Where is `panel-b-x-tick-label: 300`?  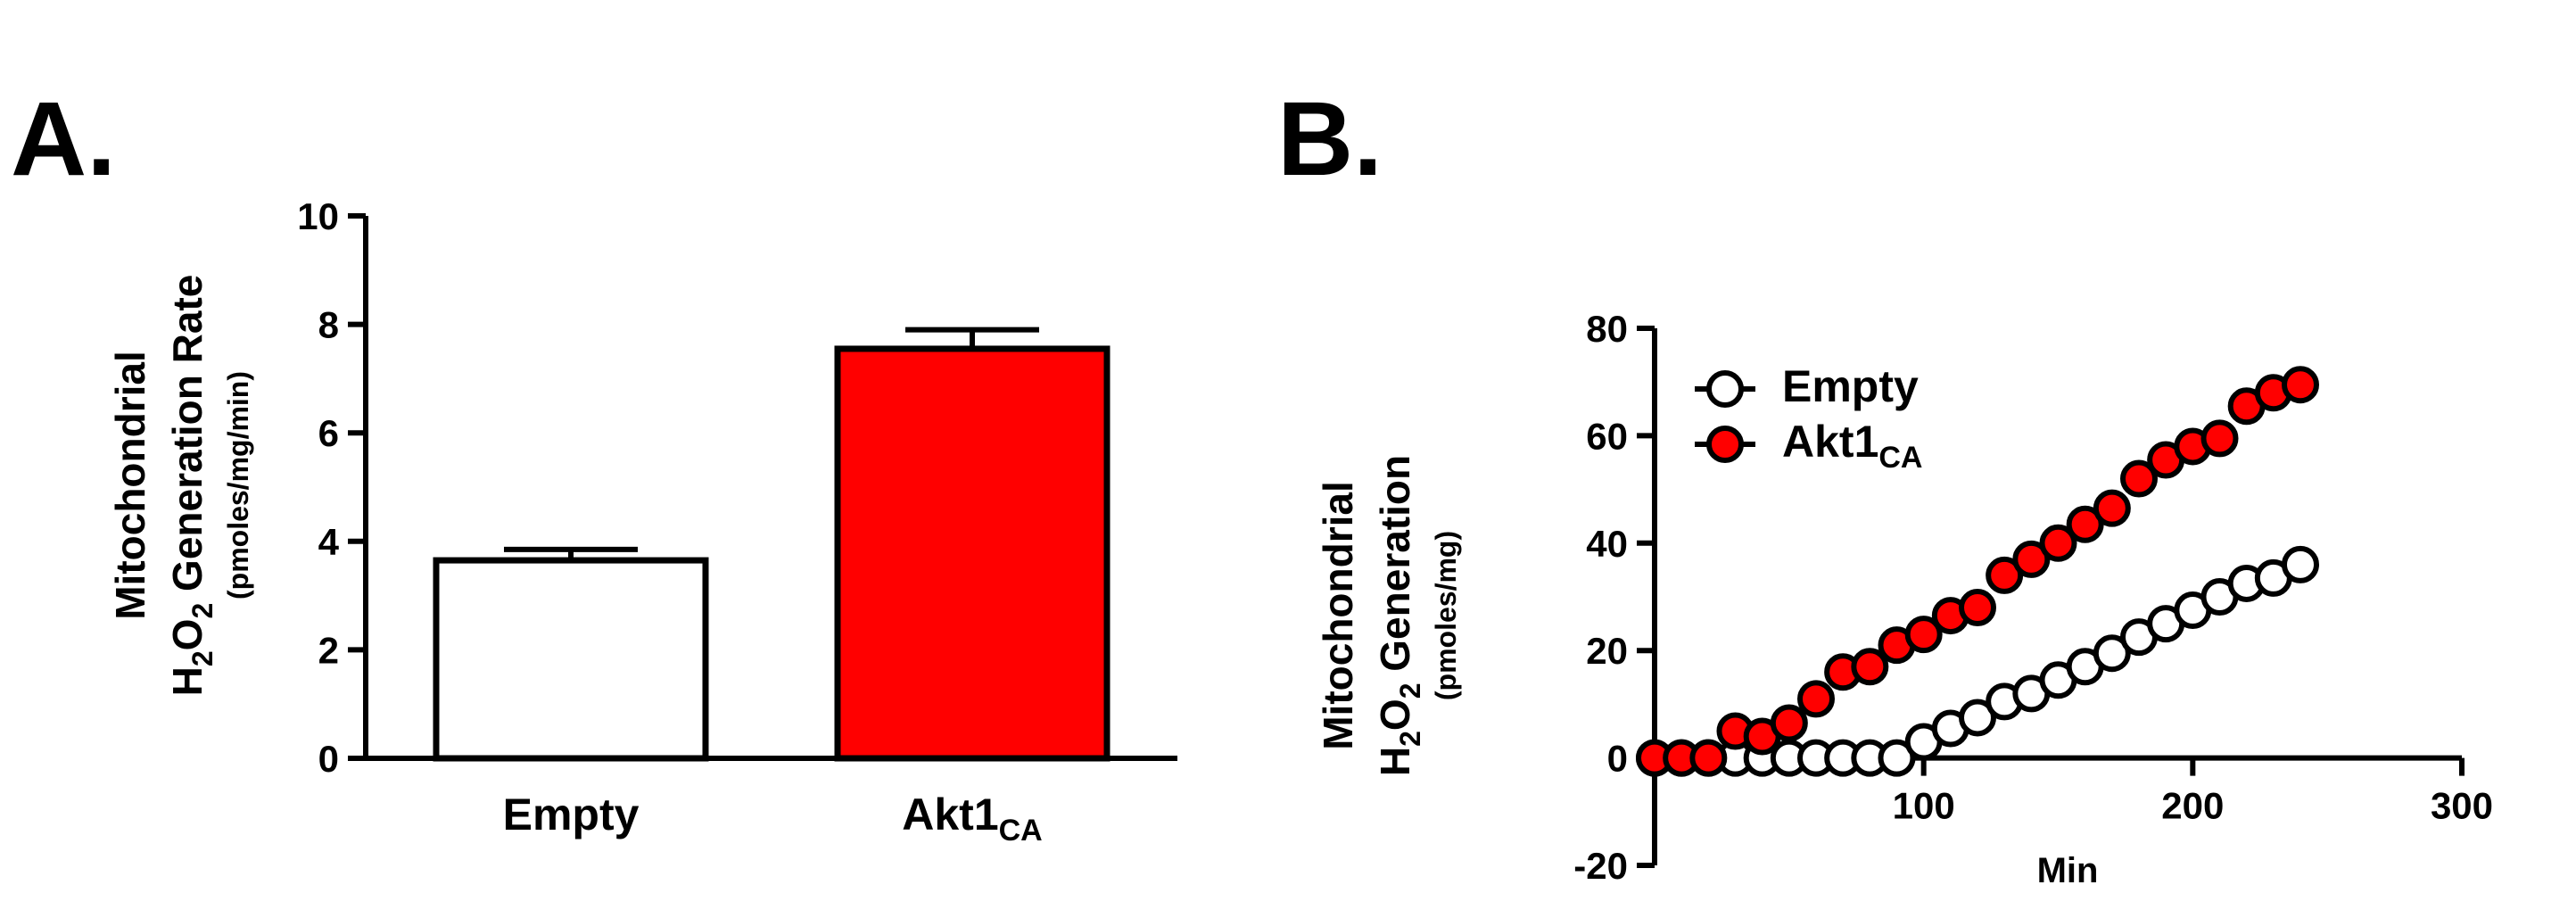 panel-b-x-tick-label: 300 is located at coordinates (2462, 806).